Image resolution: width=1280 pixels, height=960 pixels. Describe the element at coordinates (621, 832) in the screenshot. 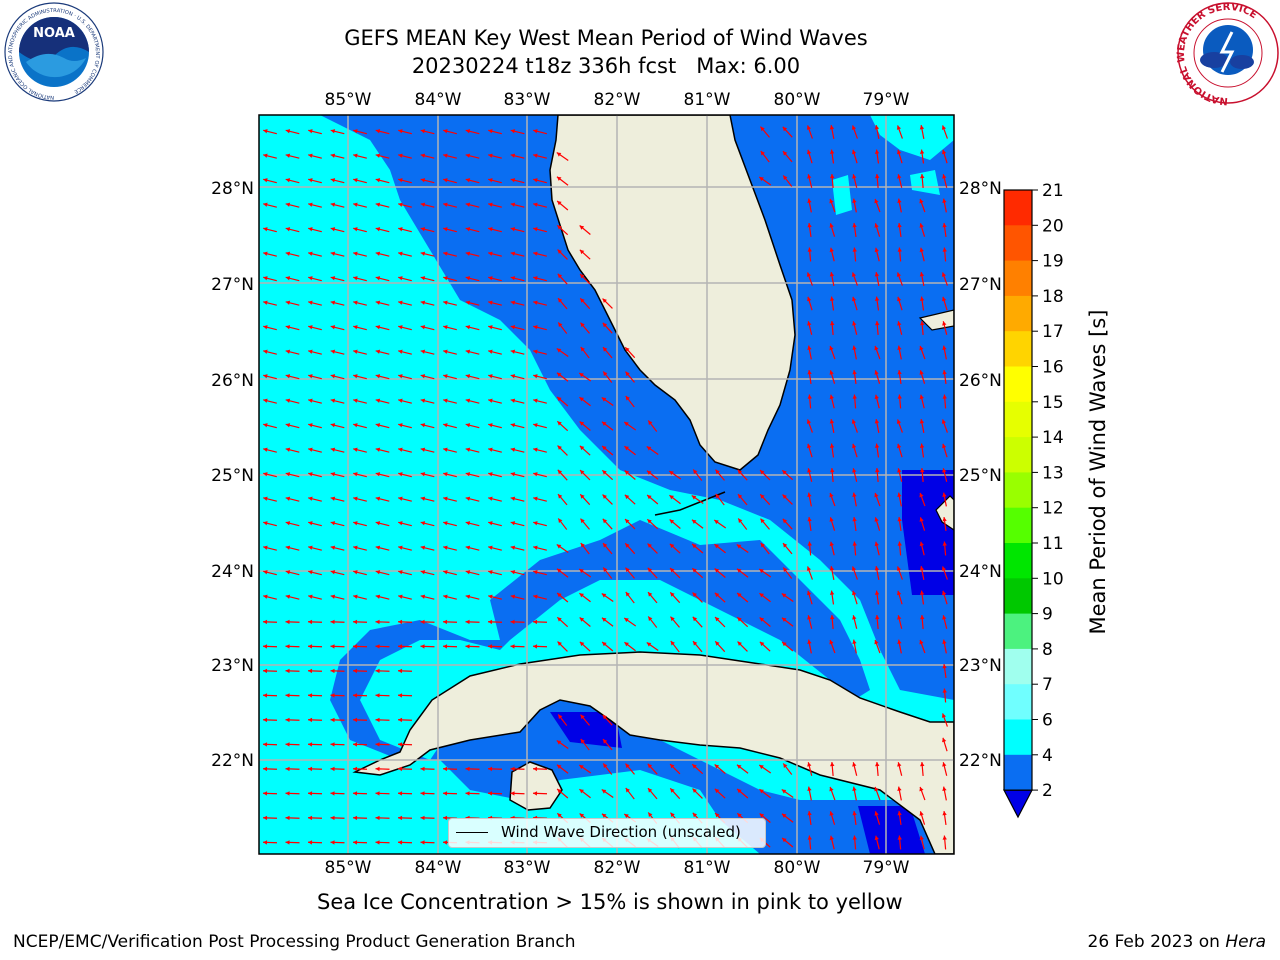

I see `legend-label: Wind Wave Direction (unscaled)` at that location.